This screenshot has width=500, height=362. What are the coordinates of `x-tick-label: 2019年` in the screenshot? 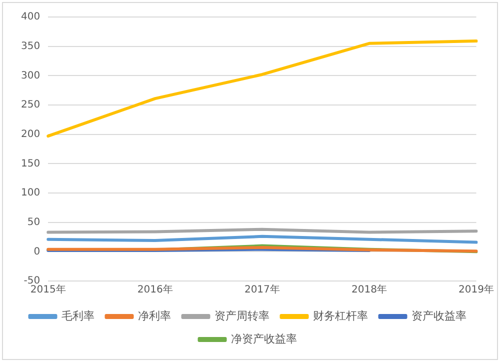 It's located at (476, 290).